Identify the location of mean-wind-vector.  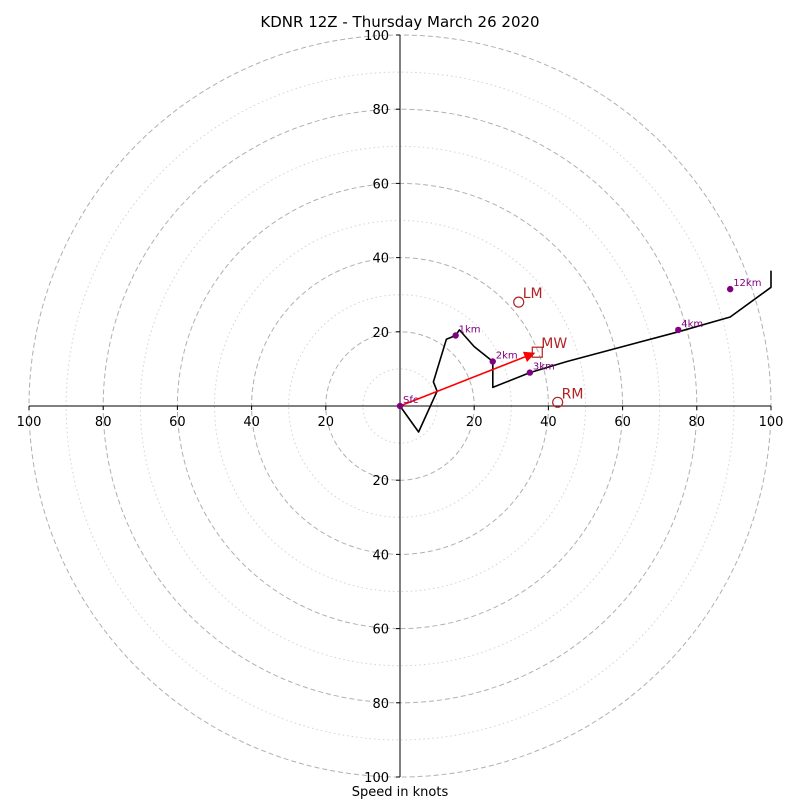
(467, 379).